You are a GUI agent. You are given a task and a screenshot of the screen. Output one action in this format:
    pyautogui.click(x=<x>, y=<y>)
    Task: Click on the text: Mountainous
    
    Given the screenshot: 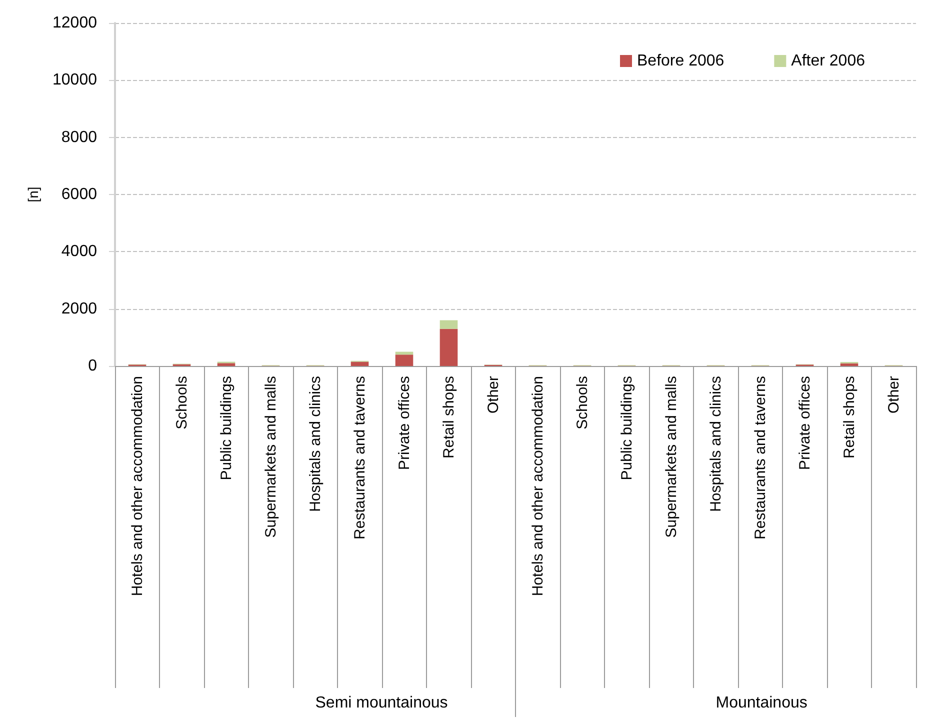 What is the action you would take?
    pyautogui.click(x=762, y=703)
    